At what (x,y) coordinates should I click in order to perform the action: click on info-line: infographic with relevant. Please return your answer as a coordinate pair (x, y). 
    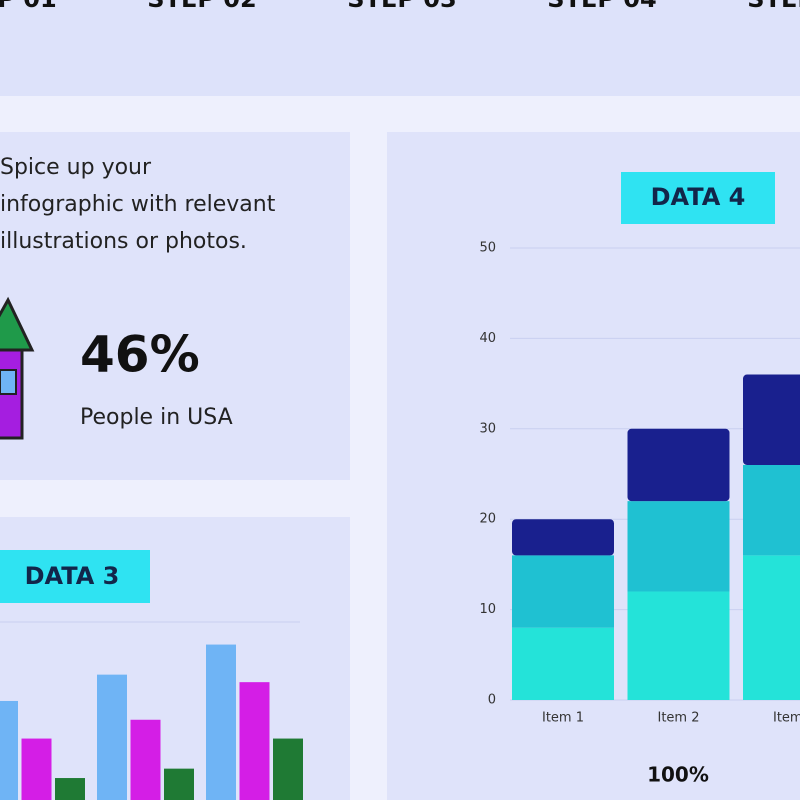
    Looking at the image, I should click on (138, 204).